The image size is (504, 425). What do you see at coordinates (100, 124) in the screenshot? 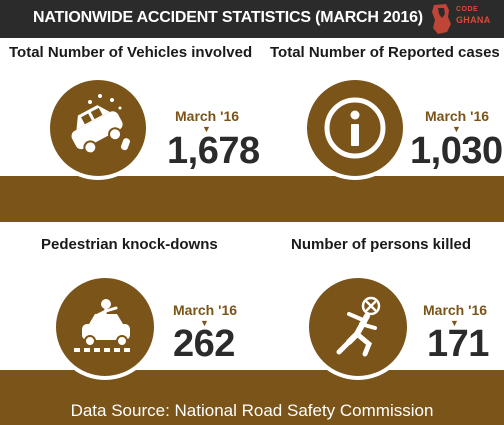
I see `car-crash-icon` at bounding box center [100, 124].